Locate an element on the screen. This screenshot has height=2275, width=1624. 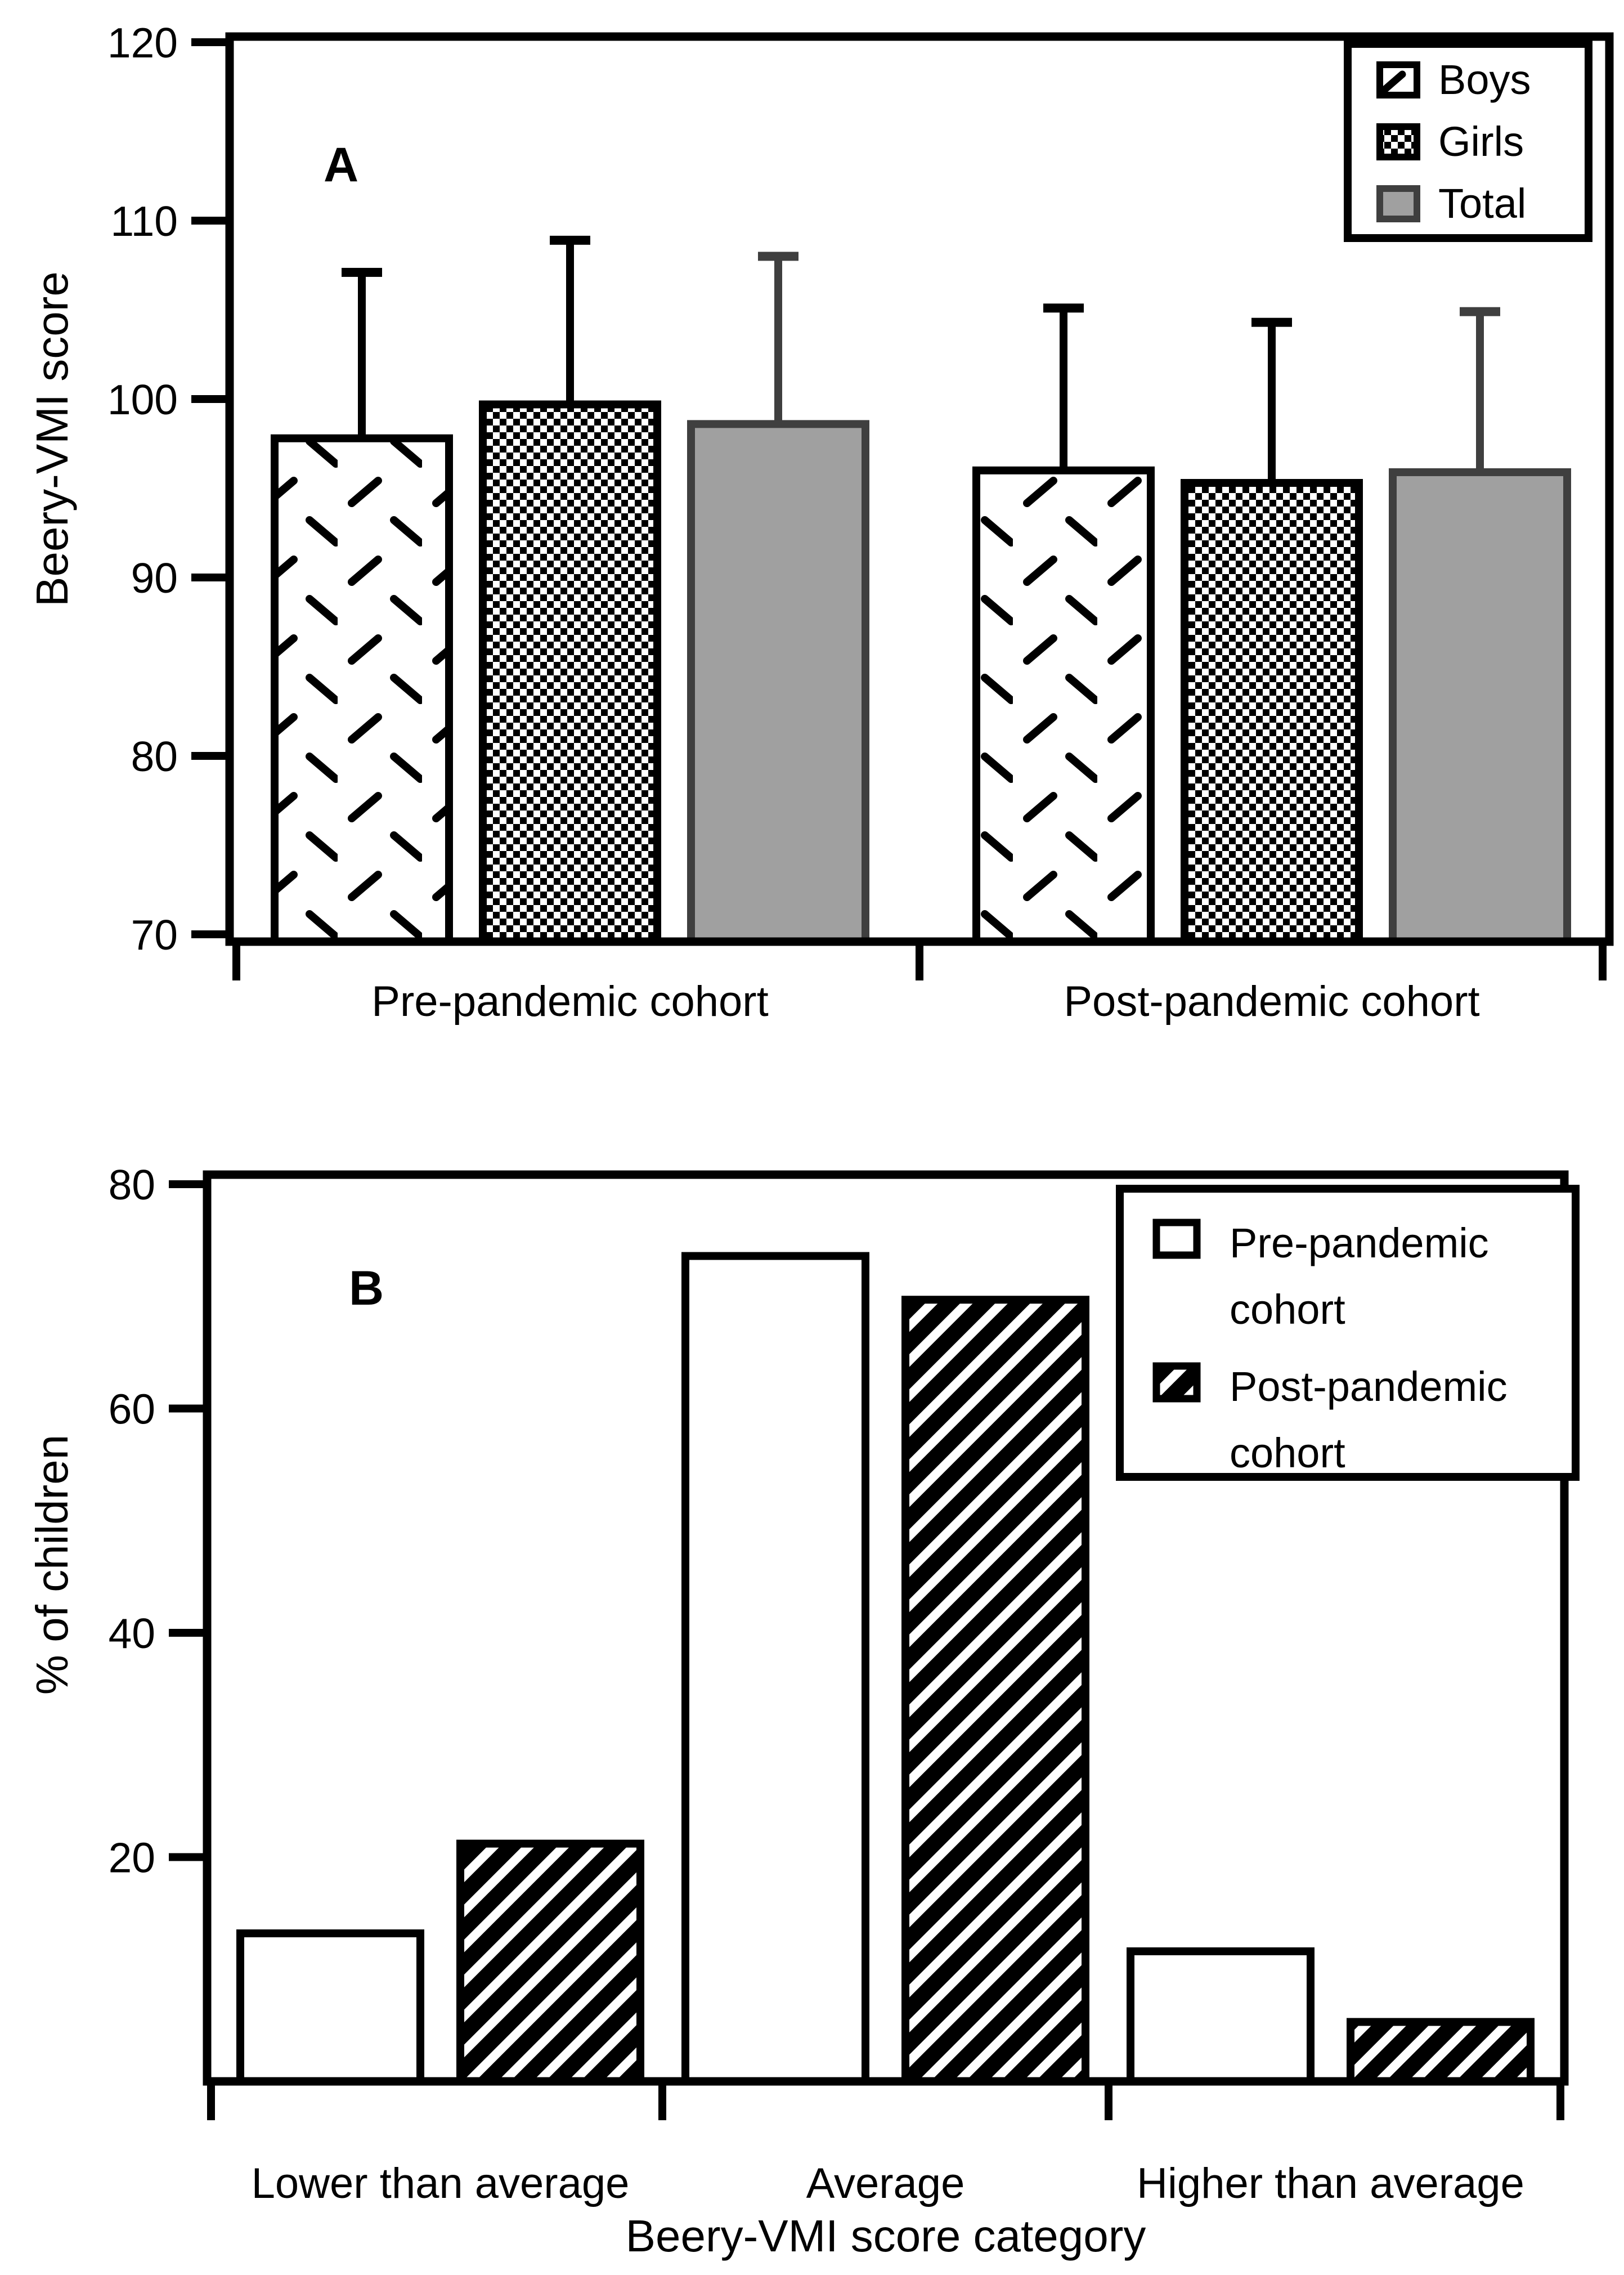
y-tick-label: 120 is located at coordinates (142, 42).